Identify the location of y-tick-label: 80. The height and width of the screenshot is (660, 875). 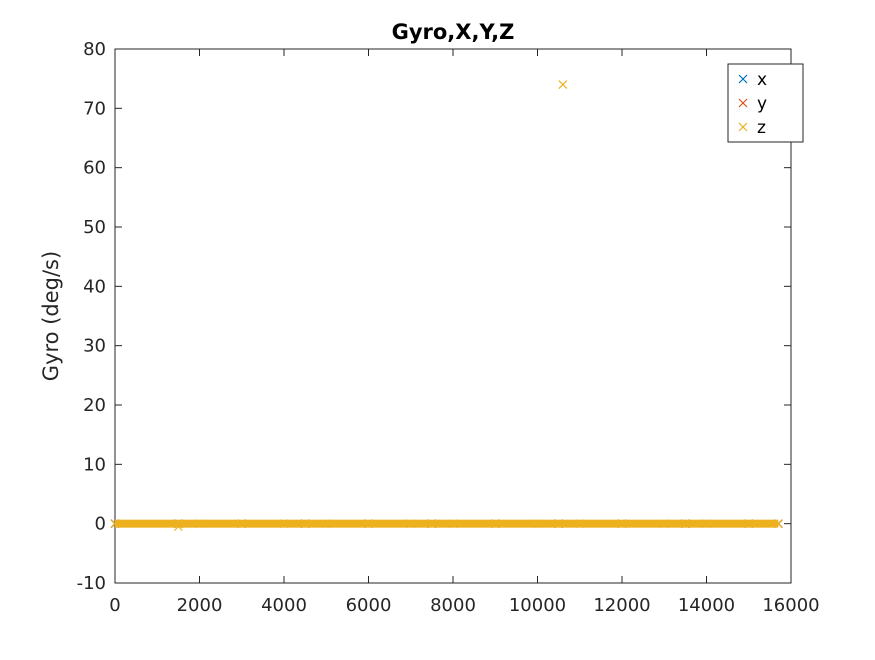
(94, 49).